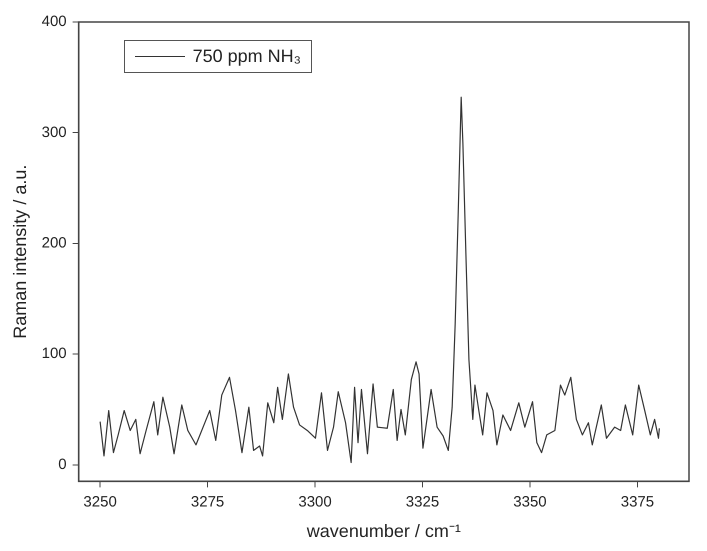 The width and height of the screenshot is (707, 551). Describe the element at coordinates (423, 502) in the screenshot. I see `x-tick-label: 3325` at that location.